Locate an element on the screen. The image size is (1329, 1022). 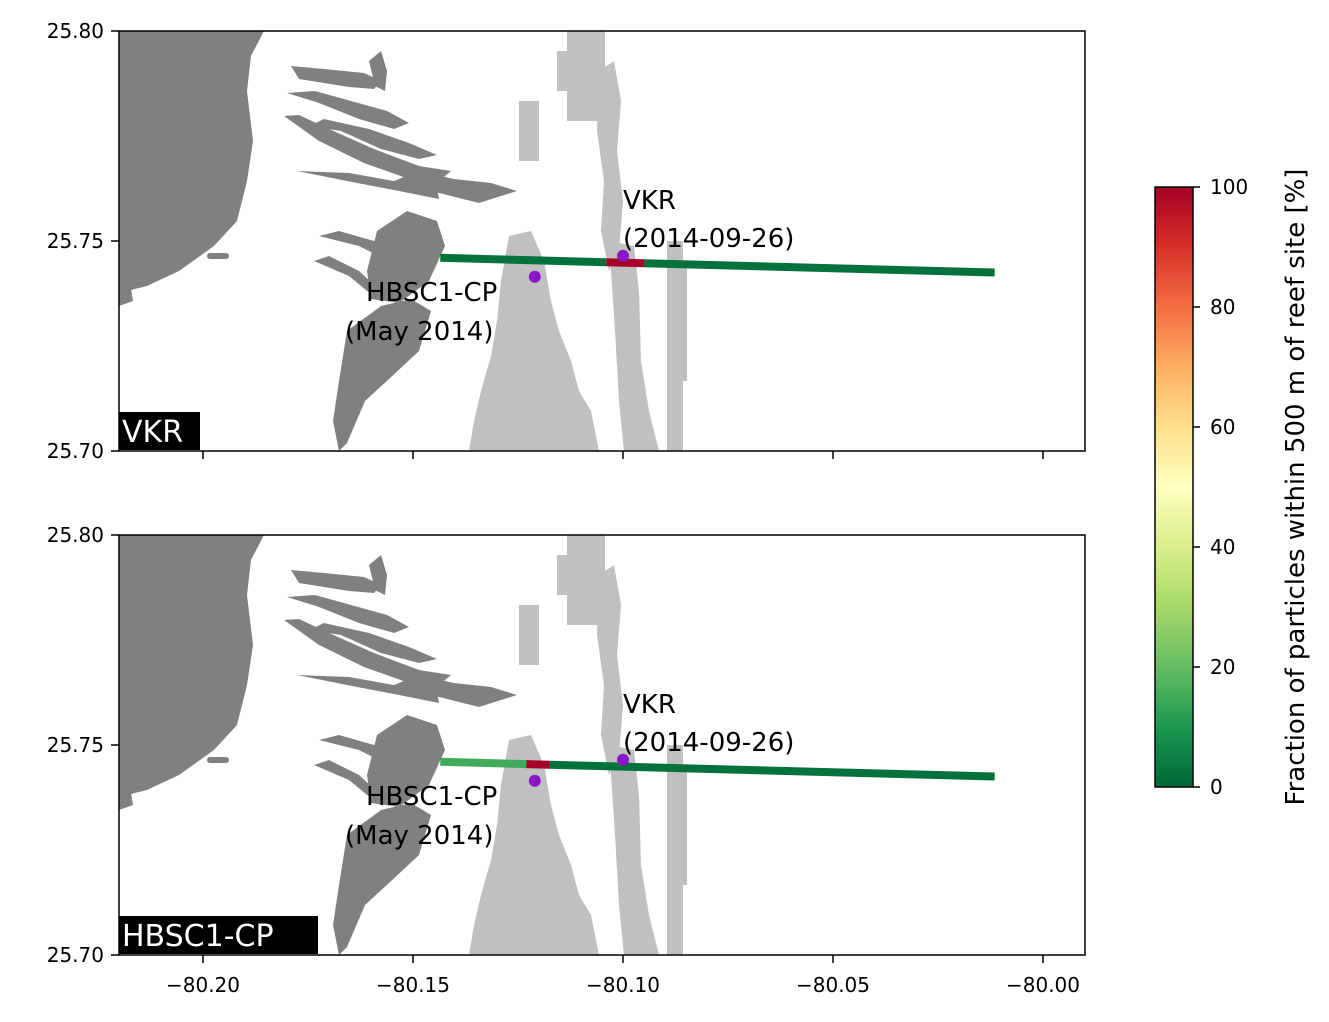
y-tick-label-bottom-2: 25.70 is located at coordinates (75, 955).